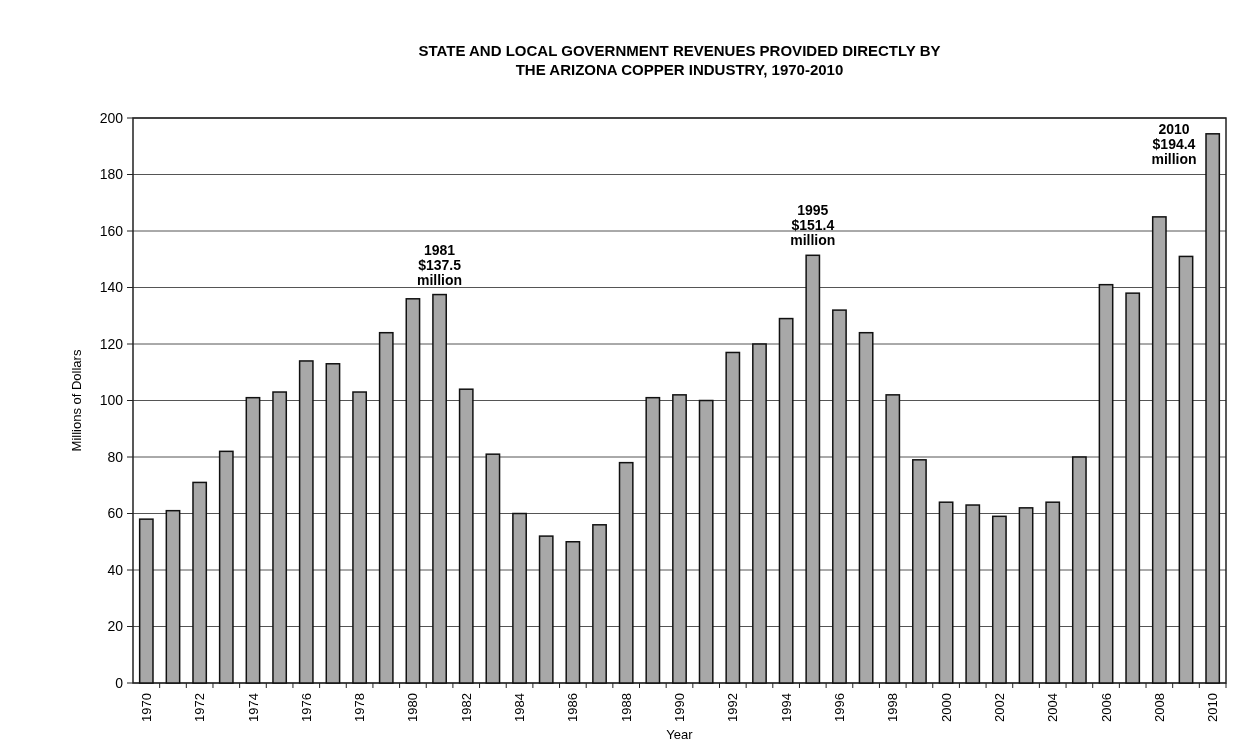  I want to click on y-tick-label: 200, so click(111, 117).